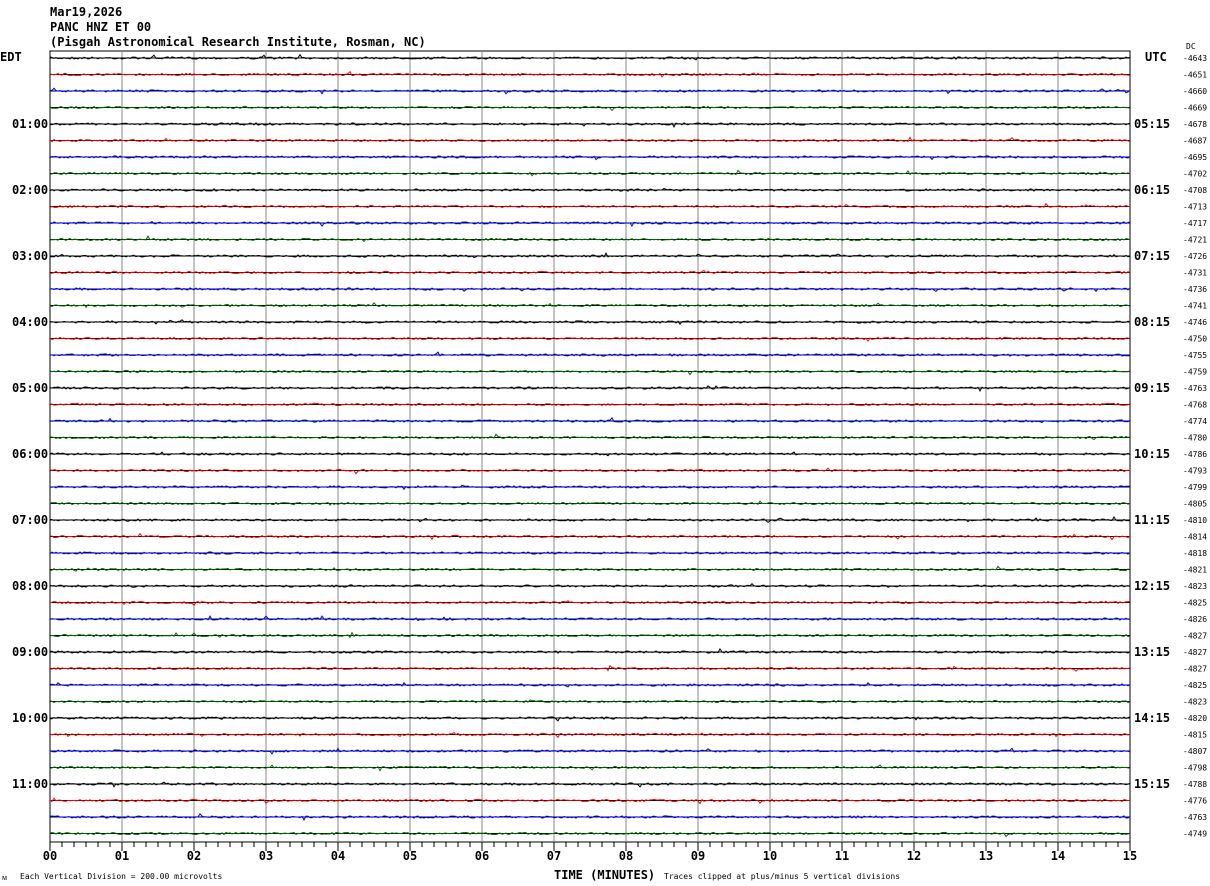  Describe the element at coordinates (1195, 405) in the screenshot. I see `dc-offset-label: -4768` at that location.